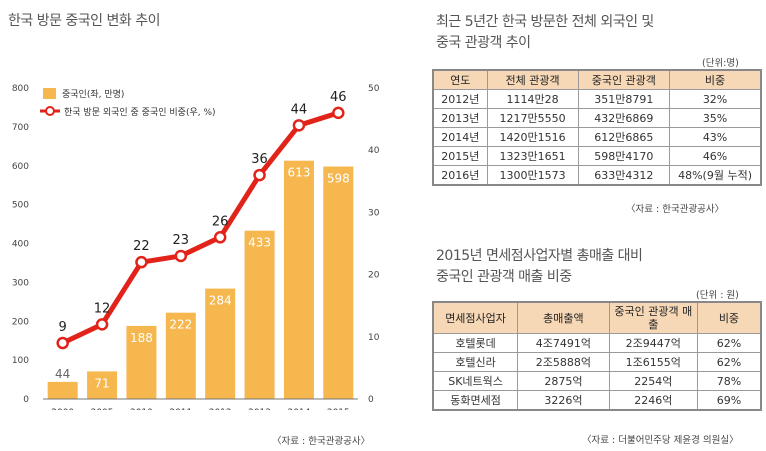 The image size is (766, 451). Describe the element at coordinates (532, 79) in the screenshot. I see `column-header: 전체 관광객` at that location.